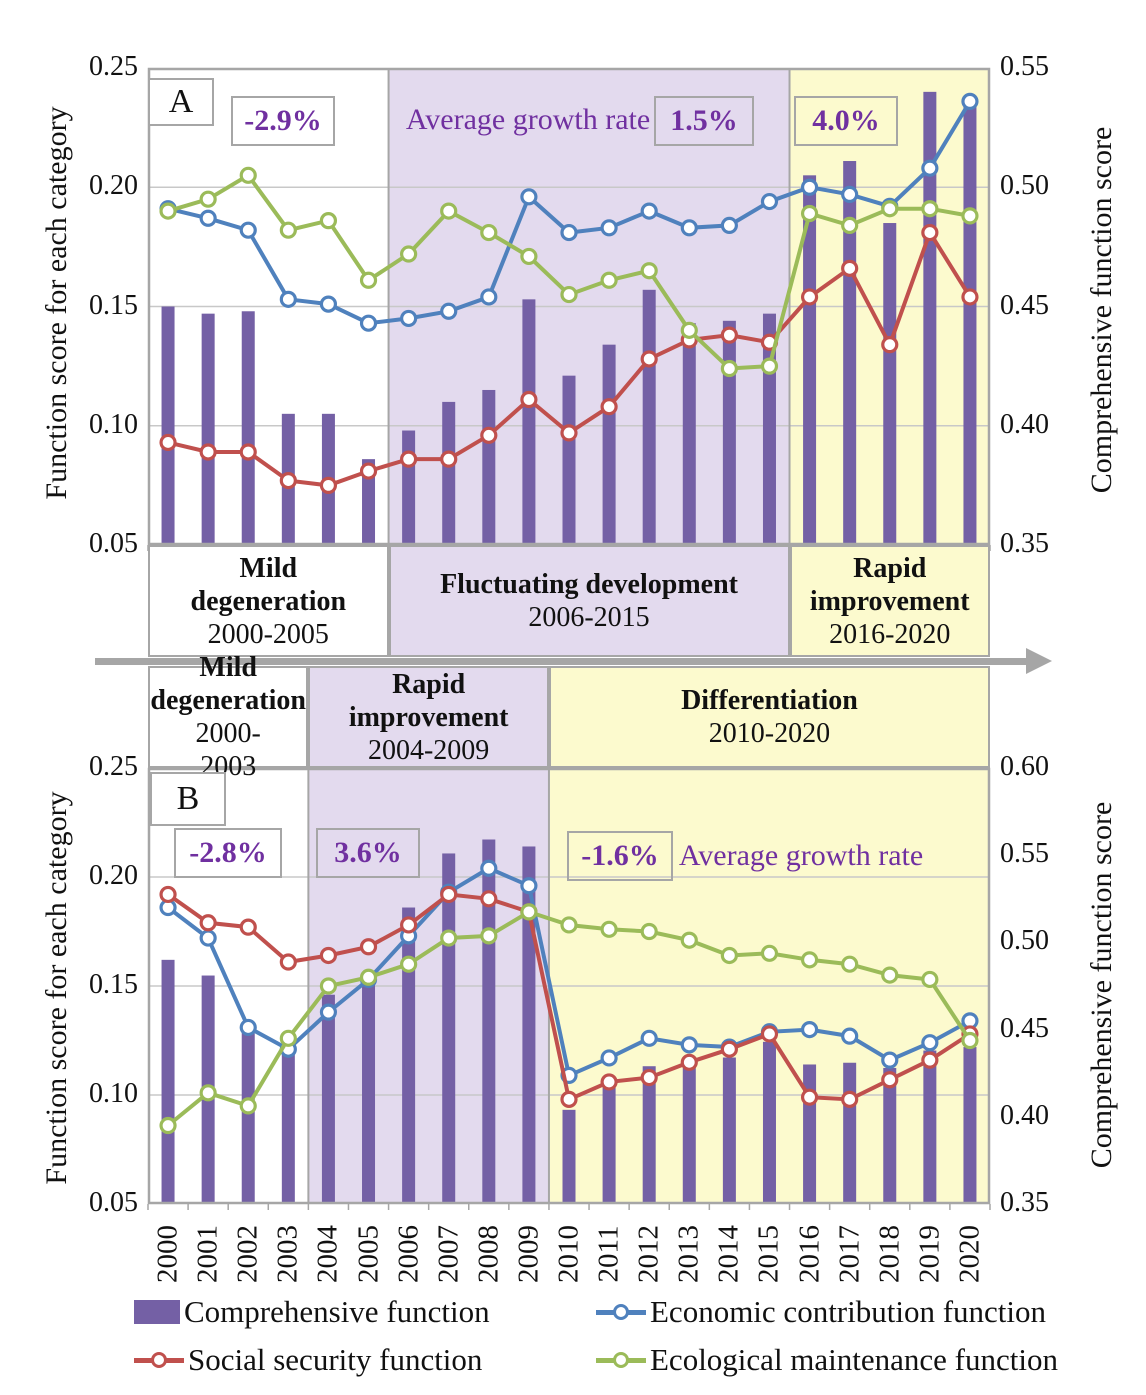  What do you see at coordinates (769, 366) in the screenshot?
I see `panel-a-ecological-marker-2015` at bounding box center [769, 366].